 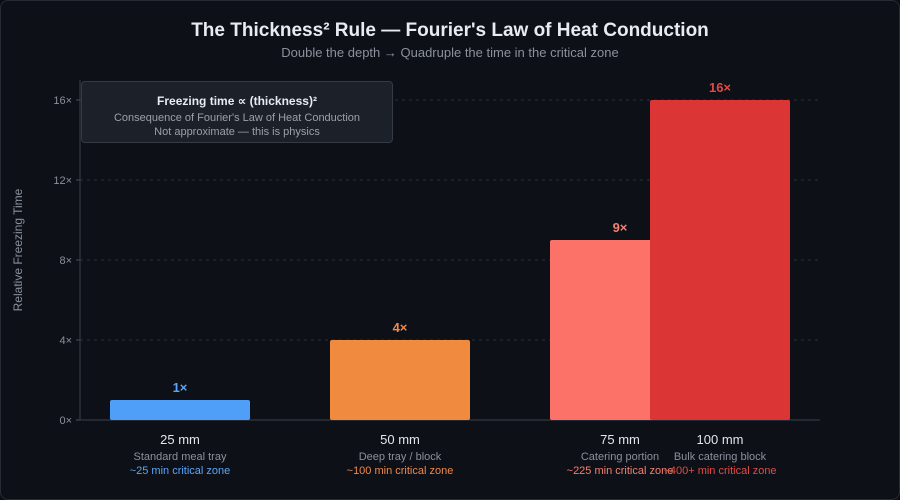 I want to click on x-category-zone: ~100 min critical zone, so click(x=400, y=471).